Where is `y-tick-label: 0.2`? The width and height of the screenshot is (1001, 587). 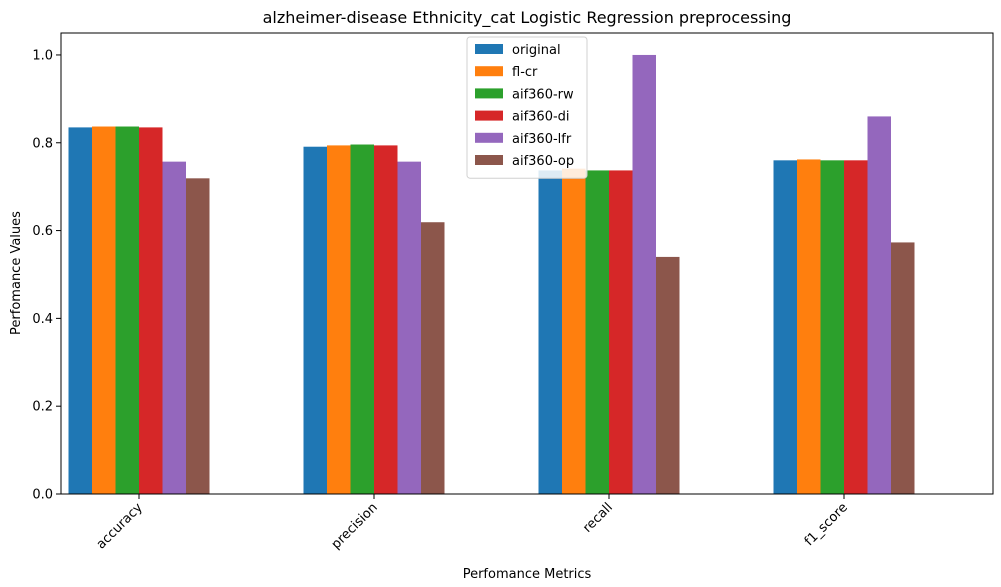
y-tick-label: 0.2 is located at coordinates (42, 407).